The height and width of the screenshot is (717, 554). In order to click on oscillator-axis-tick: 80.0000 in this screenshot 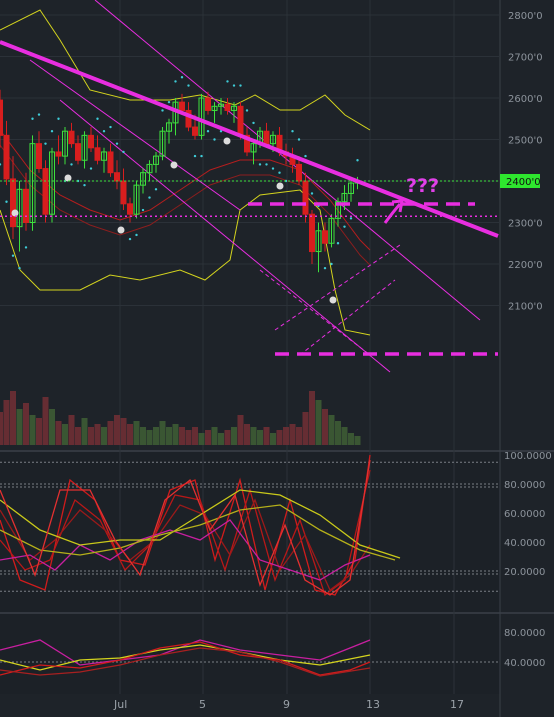, I will do `click(524, 485)`.